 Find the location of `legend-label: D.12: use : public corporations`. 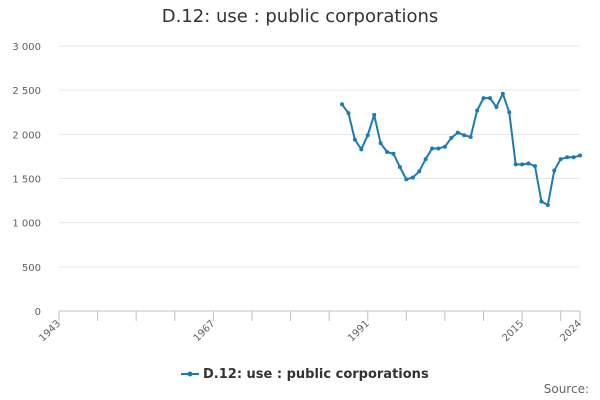

legend-label: D.12: use : public corporations is located at coordinates (316, 374).